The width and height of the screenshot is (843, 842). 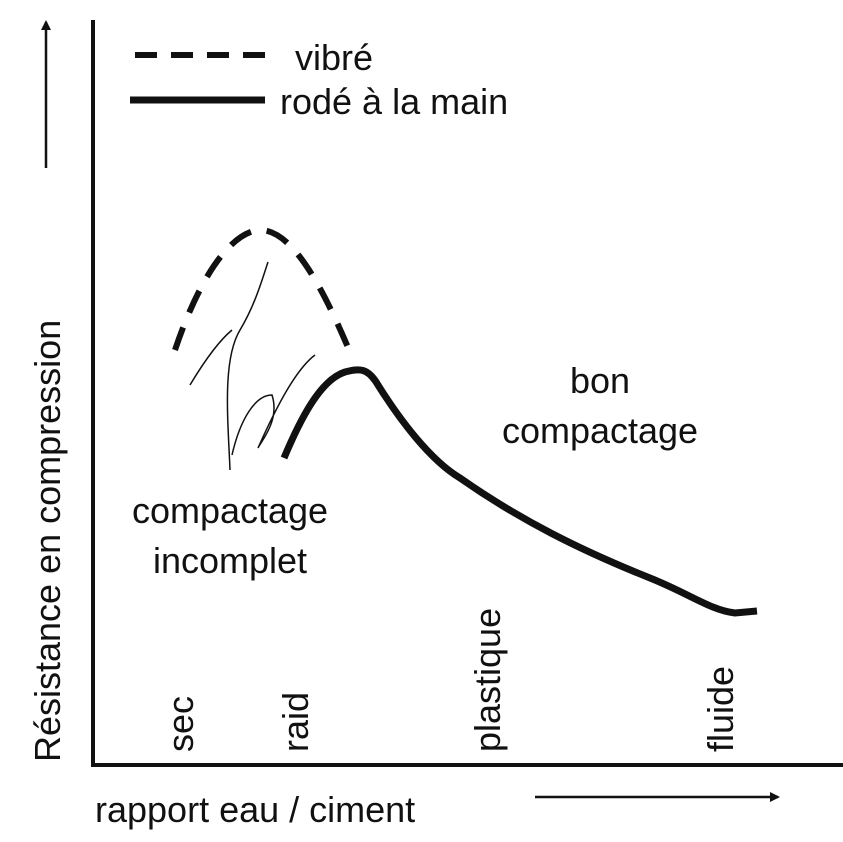 What do you see at coordinates (295, 722) in the screenshot?
I see `workability-label: raid` at bounding box center [295, 722].